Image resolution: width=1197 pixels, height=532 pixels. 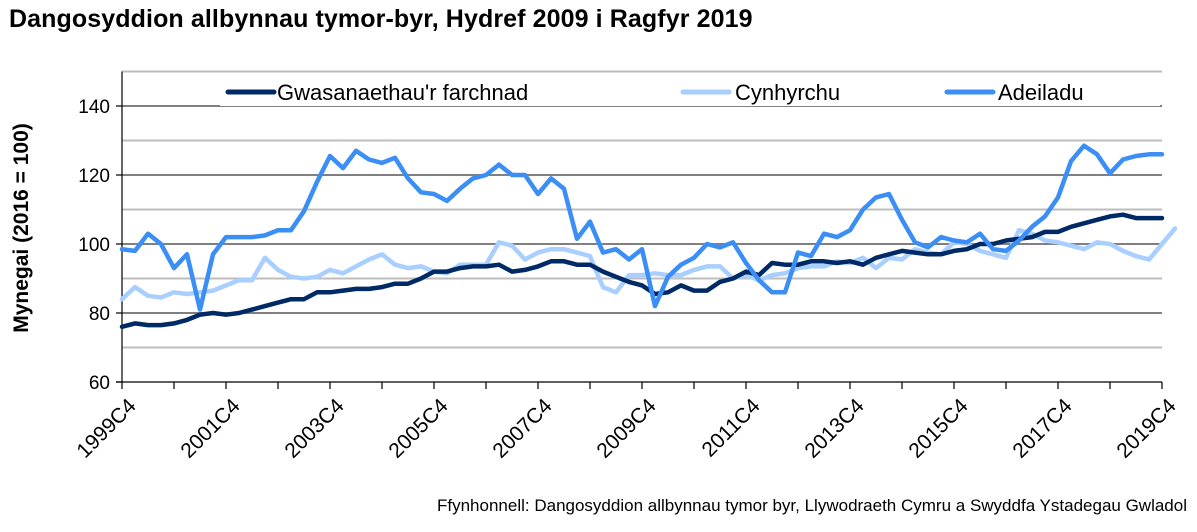 What do you see at coordinates (94, 176) in the screenshot?
I see `y-tick-label: 120` at bounding box center [94, 176].